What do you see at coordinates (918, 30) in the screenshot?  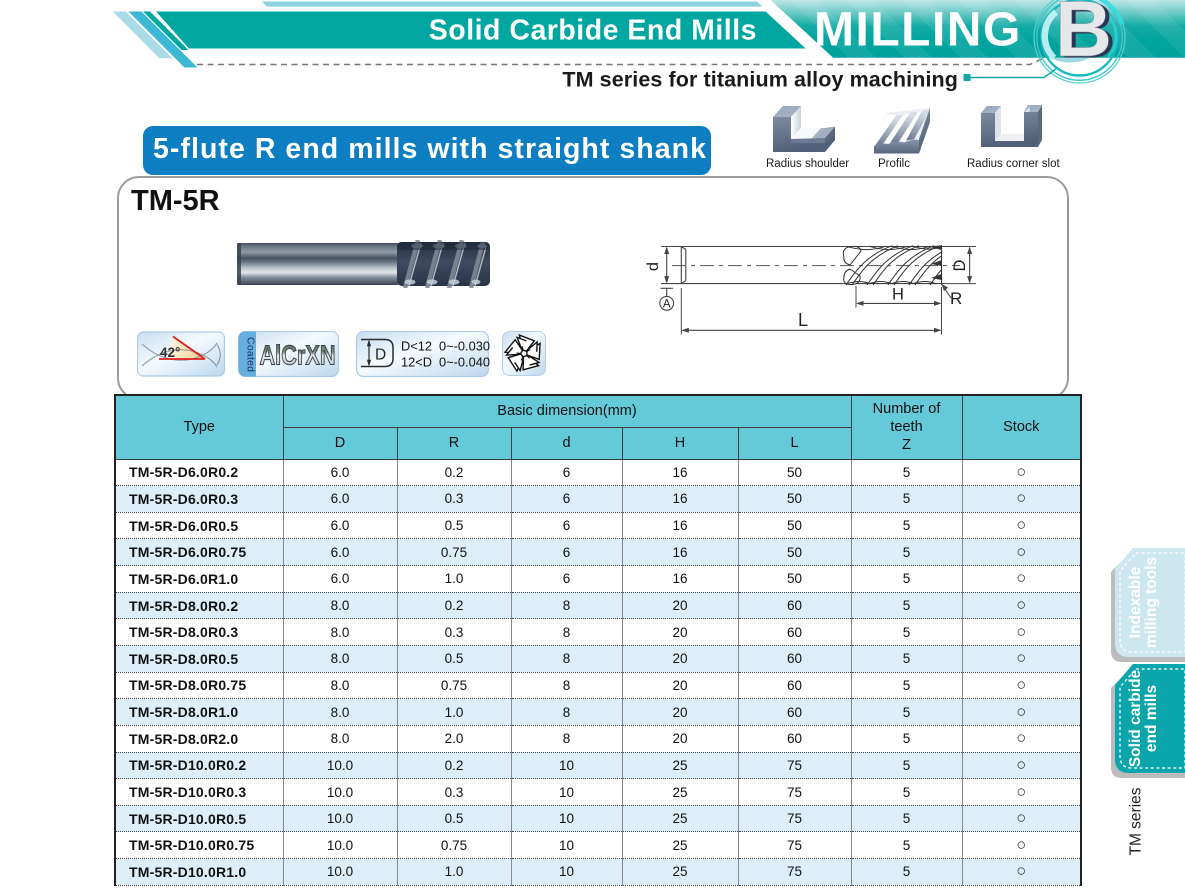 I see `svg-text: MILLING` at bounding box center [918, 30].